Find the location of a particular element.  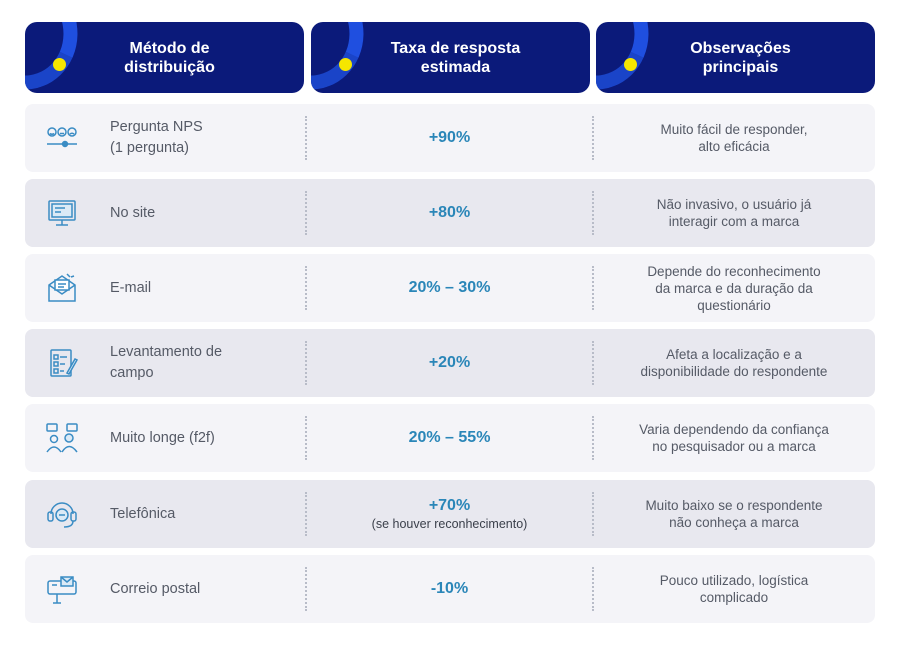

header-notes: Observações principais is located at coordinates (735, 57).